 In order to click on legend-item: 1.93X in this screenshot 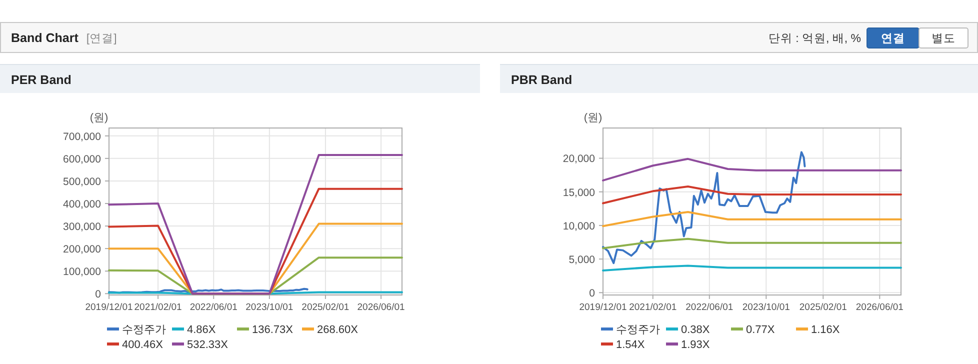, I will do `click(688, 345)`.